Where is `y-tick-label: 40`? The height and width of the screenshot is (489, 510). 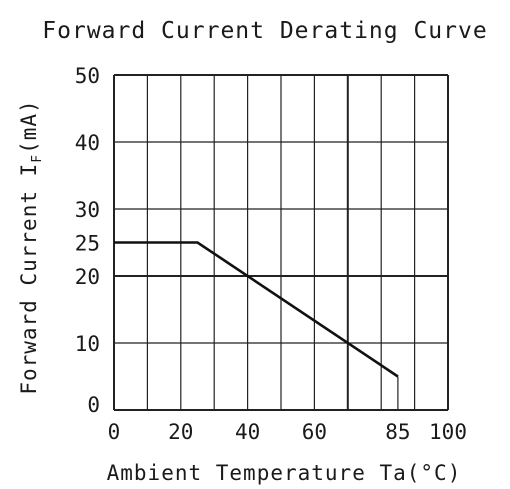 y-tick-label: 40 is located at coordinates (87, 143).